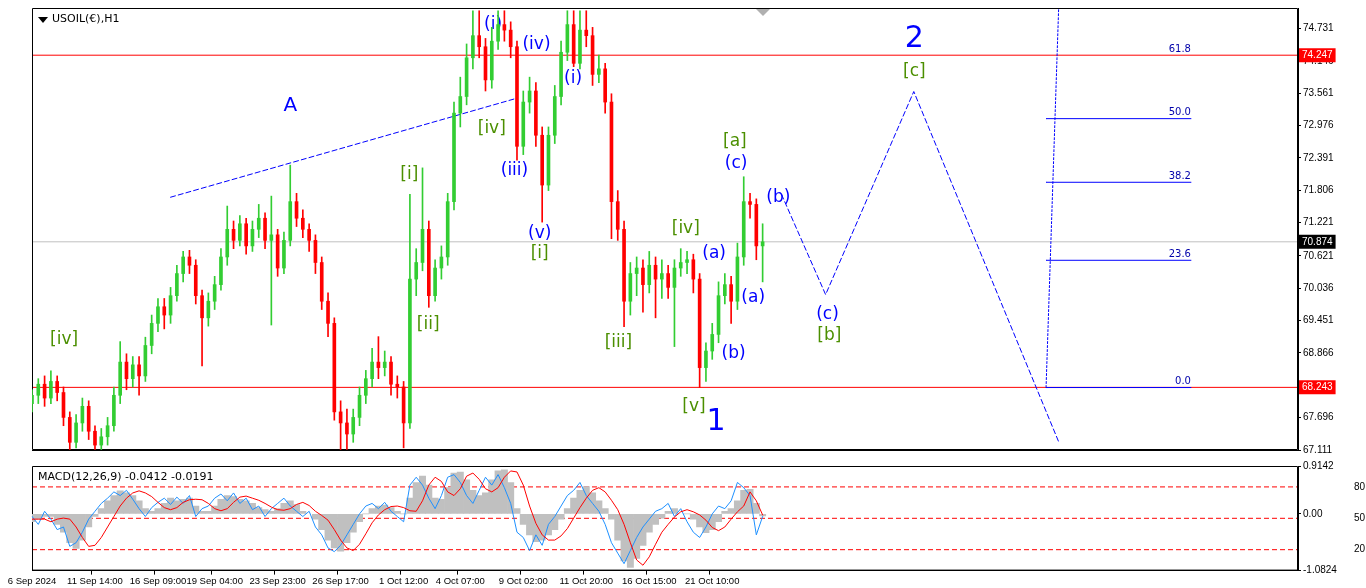  What do you see at coordinates (86, 19) in the screenshot?
I see `chart-title: USOIL(€),H1` at bounding box center [86, 19].